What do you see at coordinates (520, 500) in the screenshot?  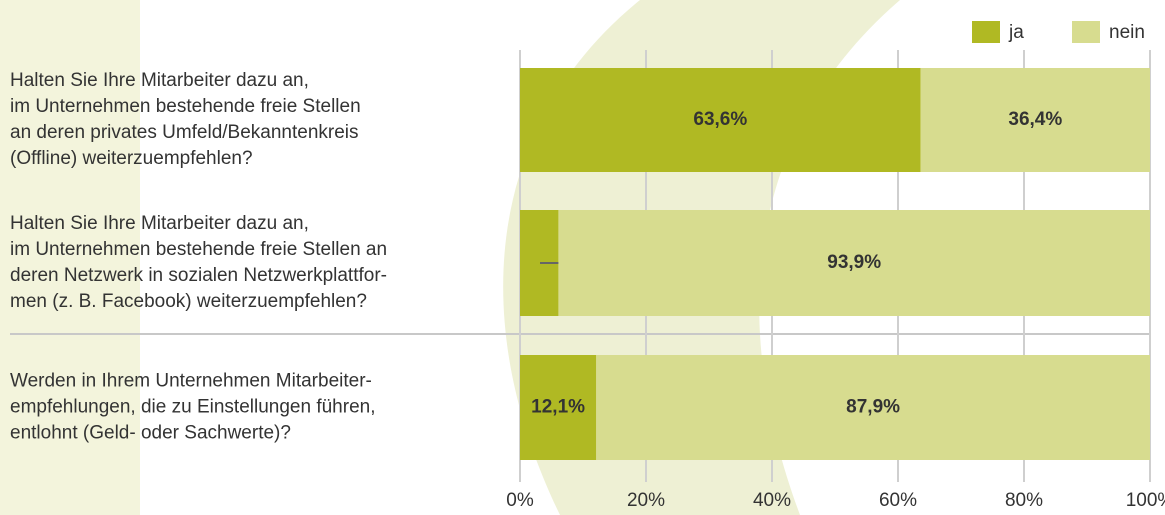 I see `x-tick-label: 0%` at bounding box center [520, 500].